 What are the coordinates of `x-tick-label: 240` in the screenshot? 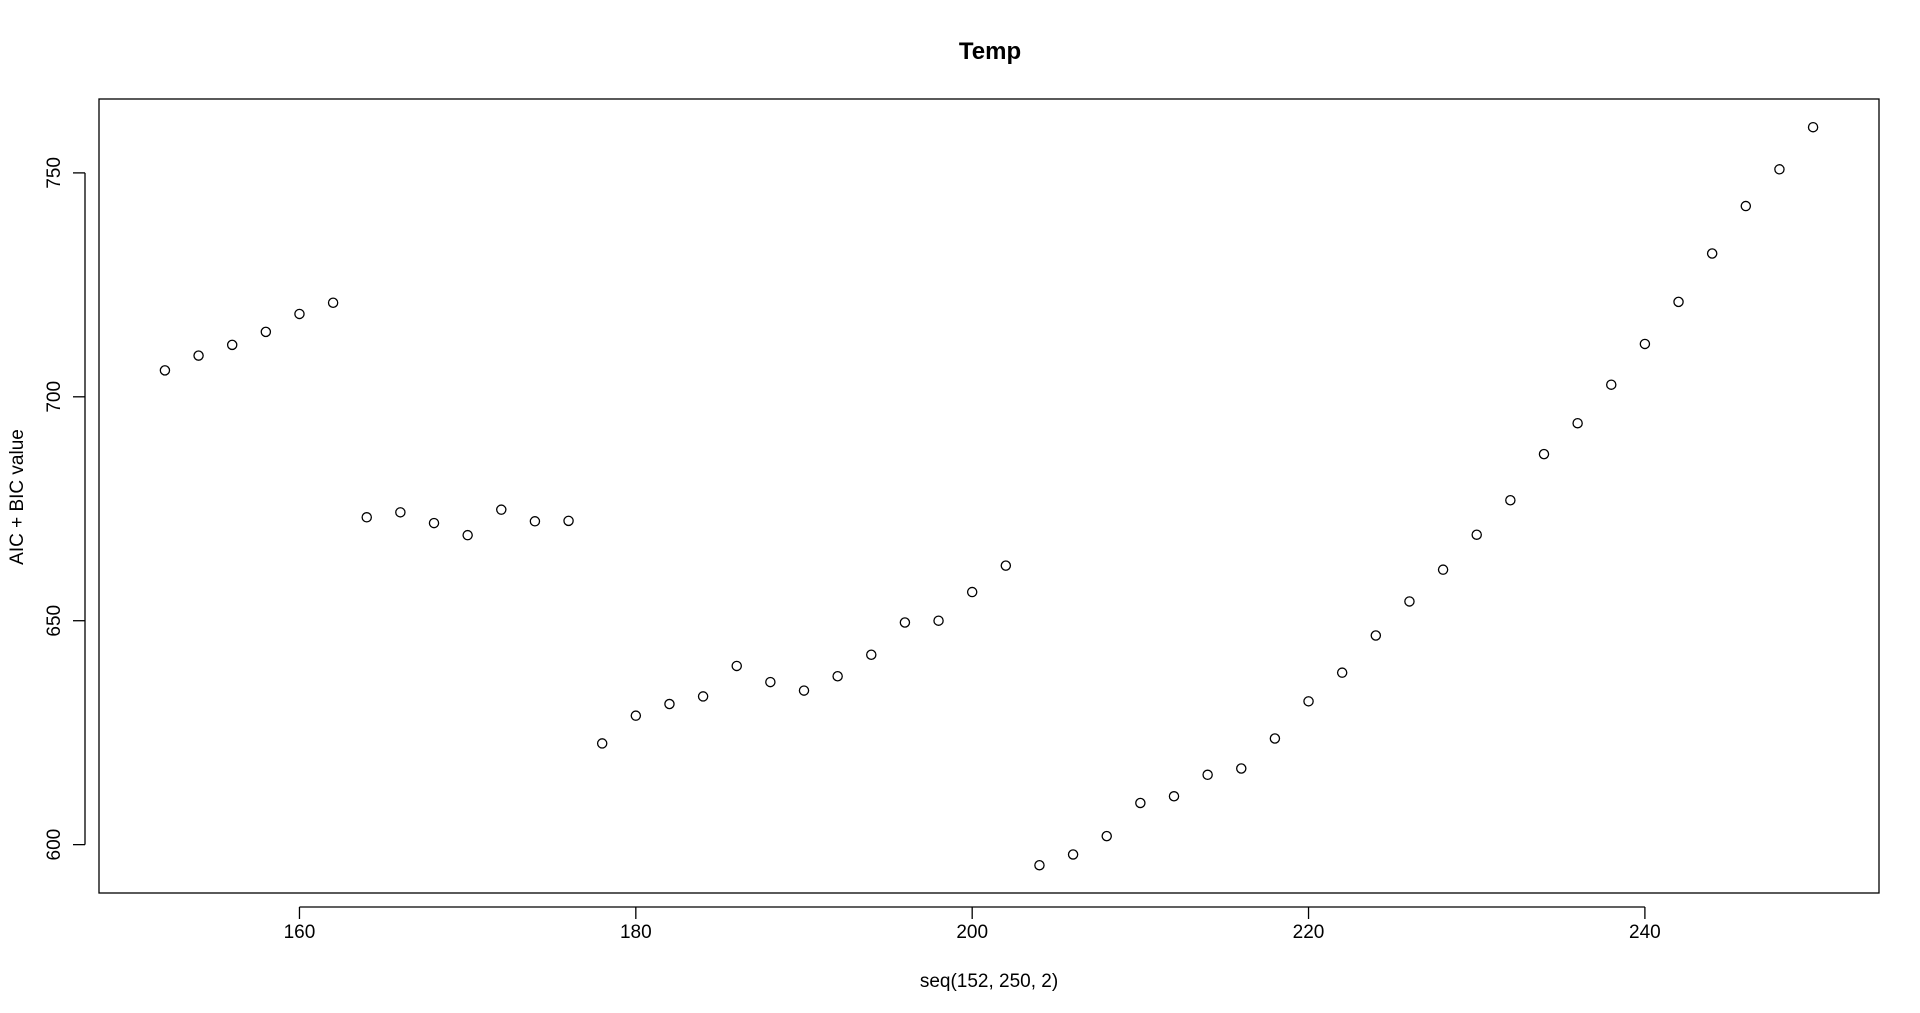 It's located at (1645, 932).